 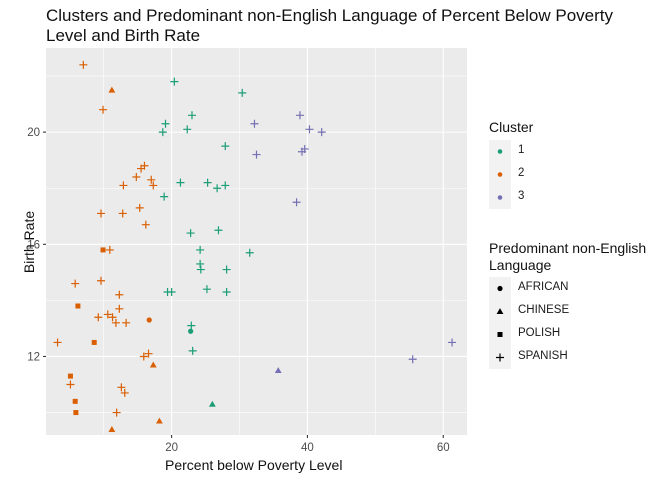 What do you see at coordinates (123, 35) in the screenshot?
I see `chart-title-line-2: Level and Birth Rate` at bounding box center [123, 35].